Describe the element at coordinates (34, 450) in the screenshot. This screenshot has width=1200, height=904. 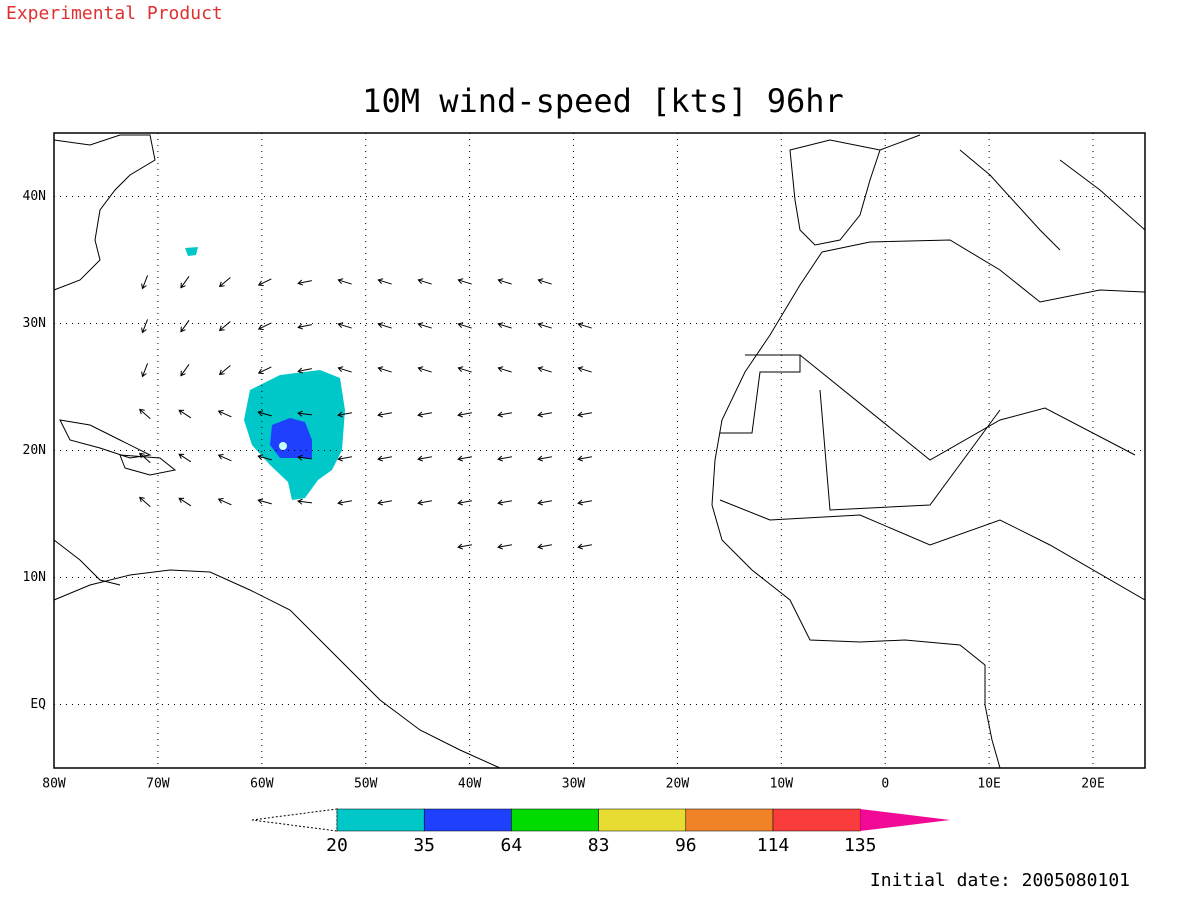
I see `lat-tick-label: 20N` at that location.